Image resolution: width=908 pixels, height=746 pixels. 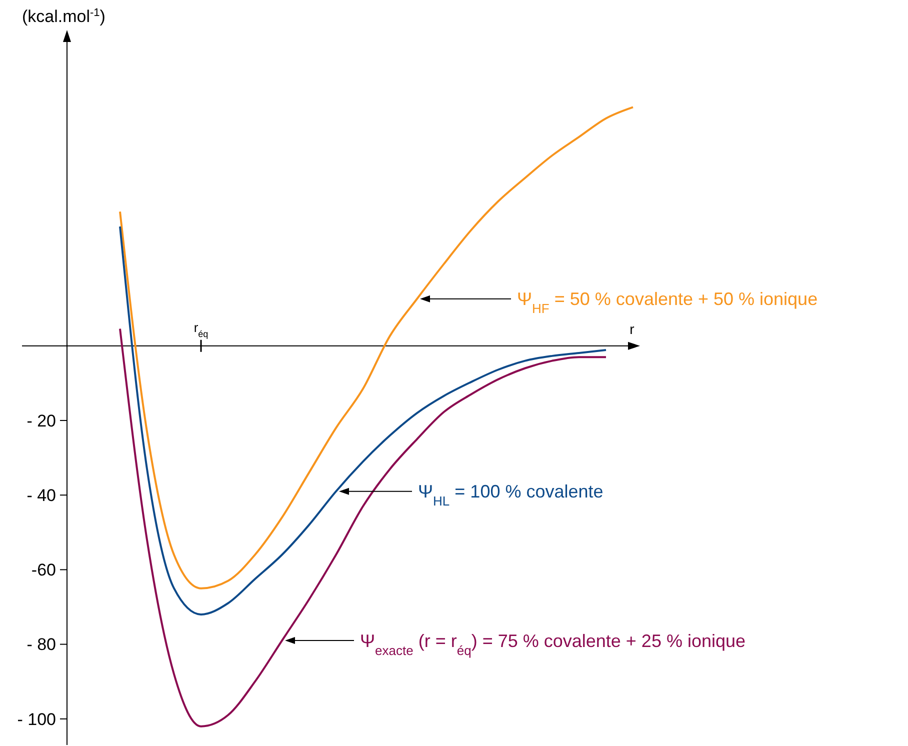 I want to click on y-tick-label: - 100, so click(x=36, y=719).